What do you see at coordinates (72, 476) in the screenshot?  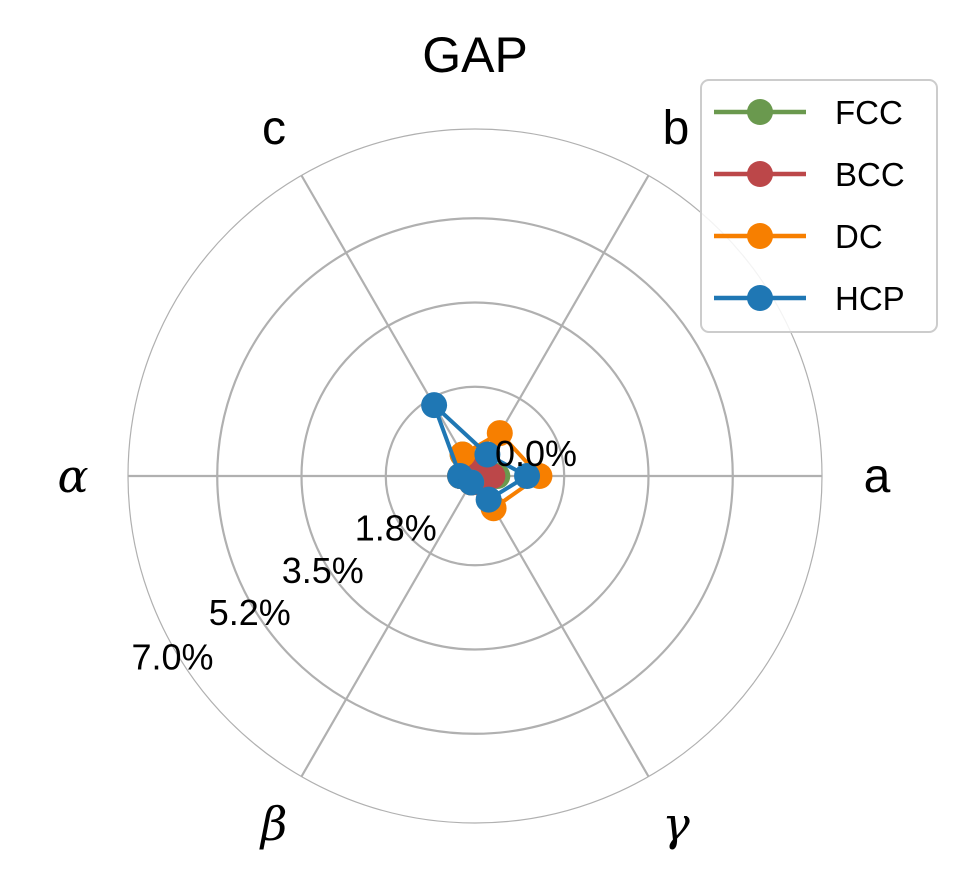 I see `axis-label: α` at bounding box center [72, 476].